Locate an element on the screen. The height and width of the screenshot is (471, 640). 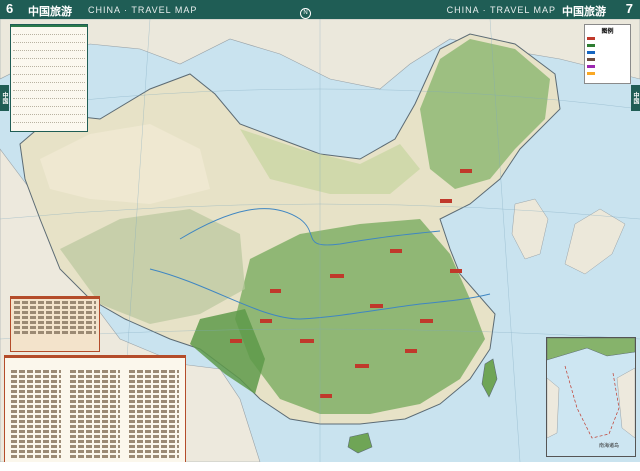
inset-coast is located at coordinates (591, 349).